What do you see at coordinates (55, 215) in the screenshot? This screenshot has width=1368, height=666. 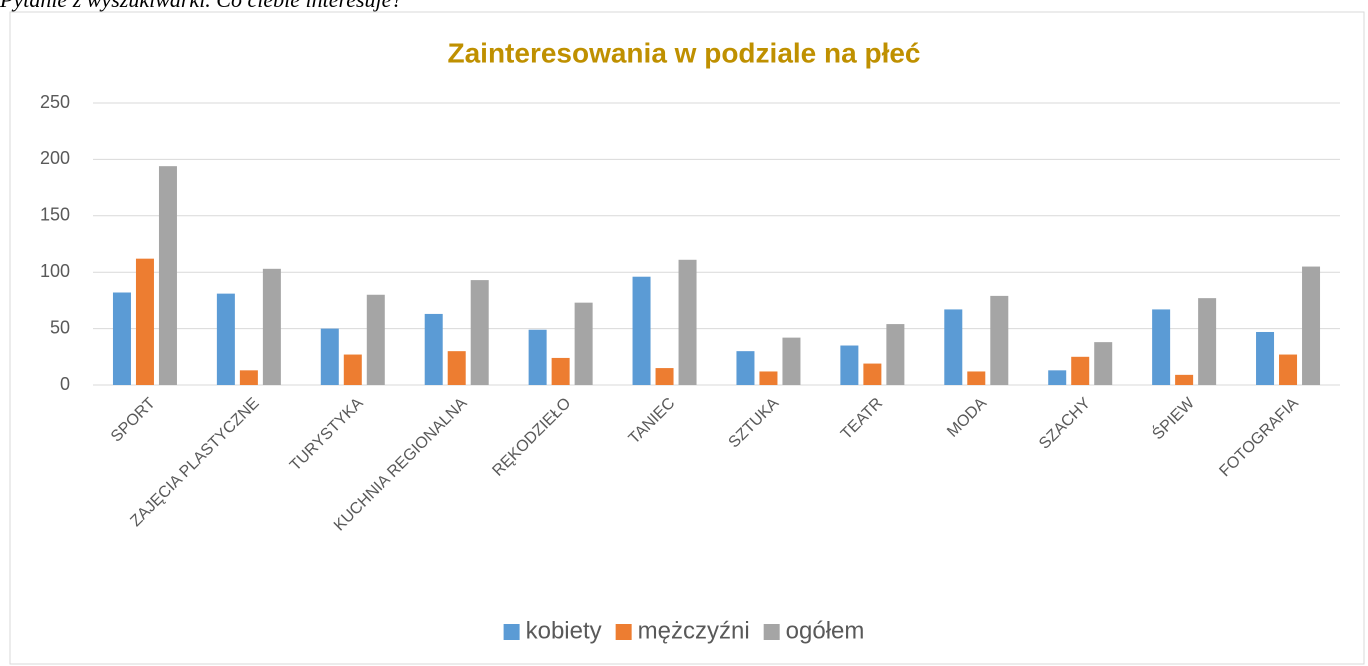 I see `y-tick-label: 150` at bounding box center [55, 215].